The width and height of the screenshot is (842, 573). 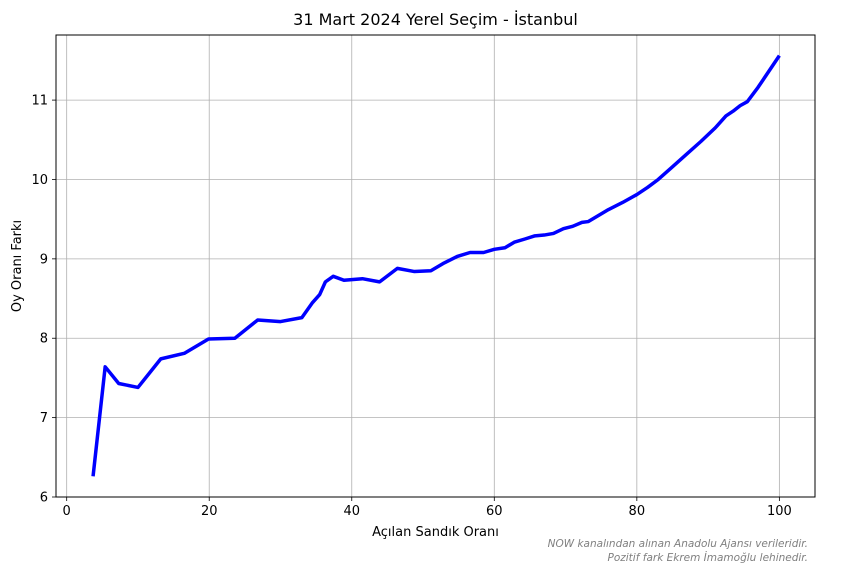 I want to click on y-tick-label: 6, so click(x=44, y=498).